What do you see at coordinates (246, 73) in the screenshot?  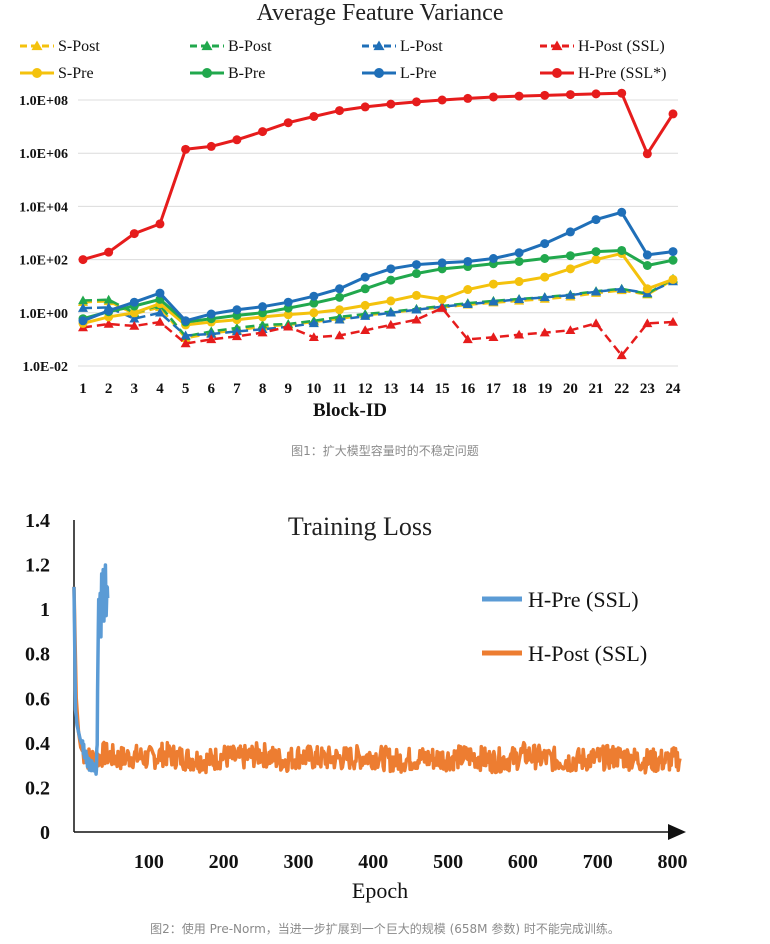 I see `legend-label: B-Pre` at bounding box center [246, 73].